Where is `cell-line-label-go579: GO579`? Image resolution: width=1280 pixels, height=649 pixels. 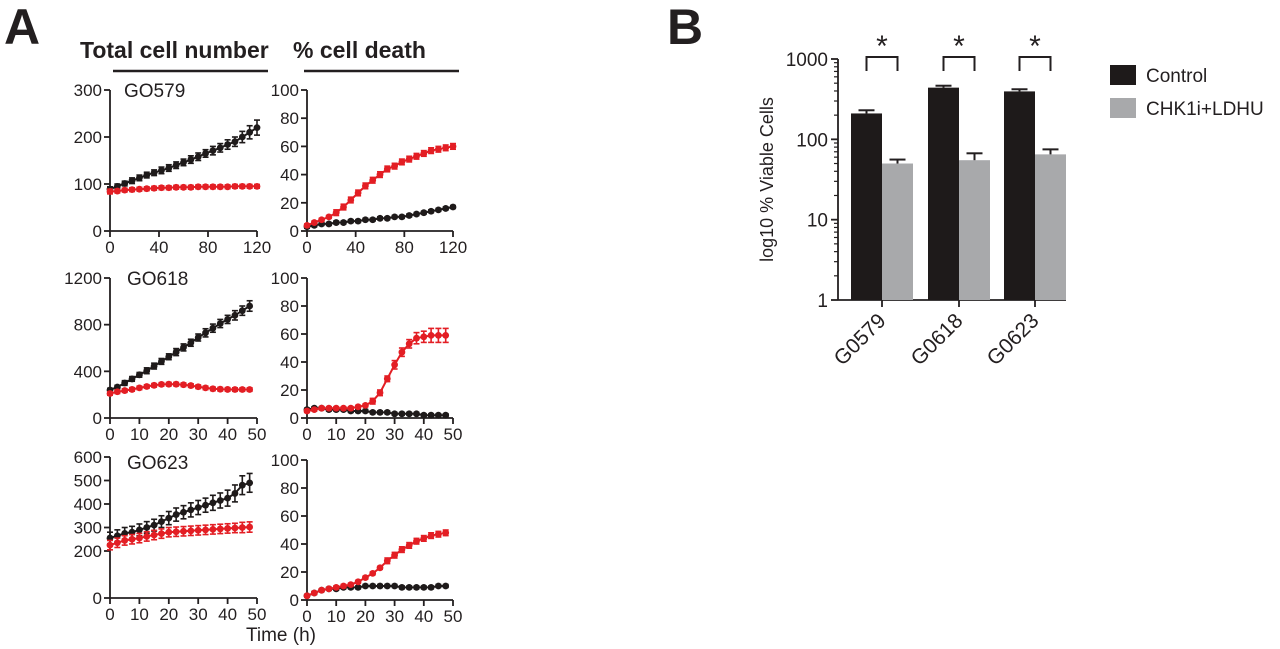 cell-line-label-go579: GO579 is located at coordinates (154, 91).